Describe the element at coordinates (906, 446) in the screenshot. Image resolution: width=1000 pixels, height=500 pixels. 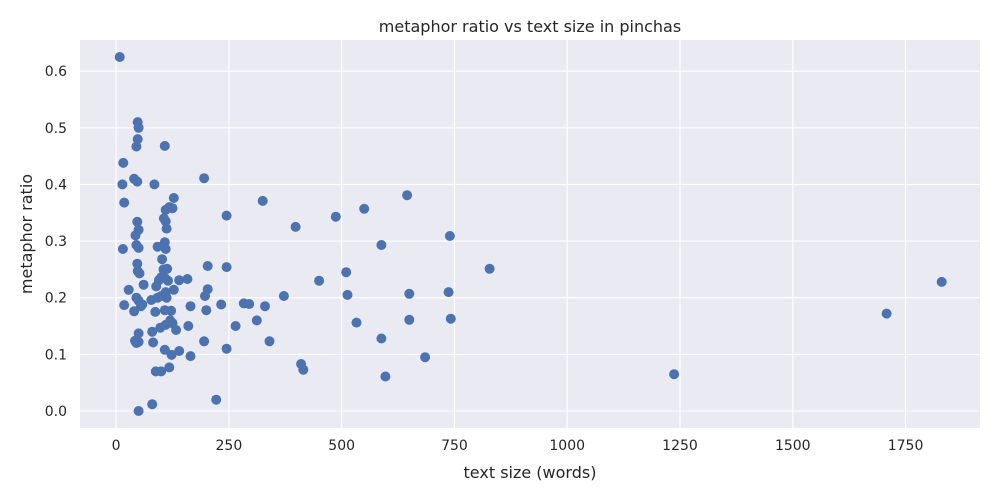
I see `x-tick-label: 1750` at that location.